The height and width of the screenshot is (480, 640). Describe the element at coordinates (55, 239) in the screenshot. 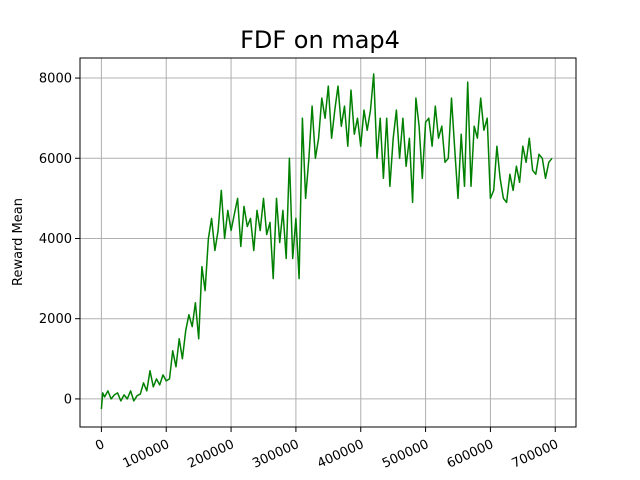

I see `y-tick-label: 4000` at that location.